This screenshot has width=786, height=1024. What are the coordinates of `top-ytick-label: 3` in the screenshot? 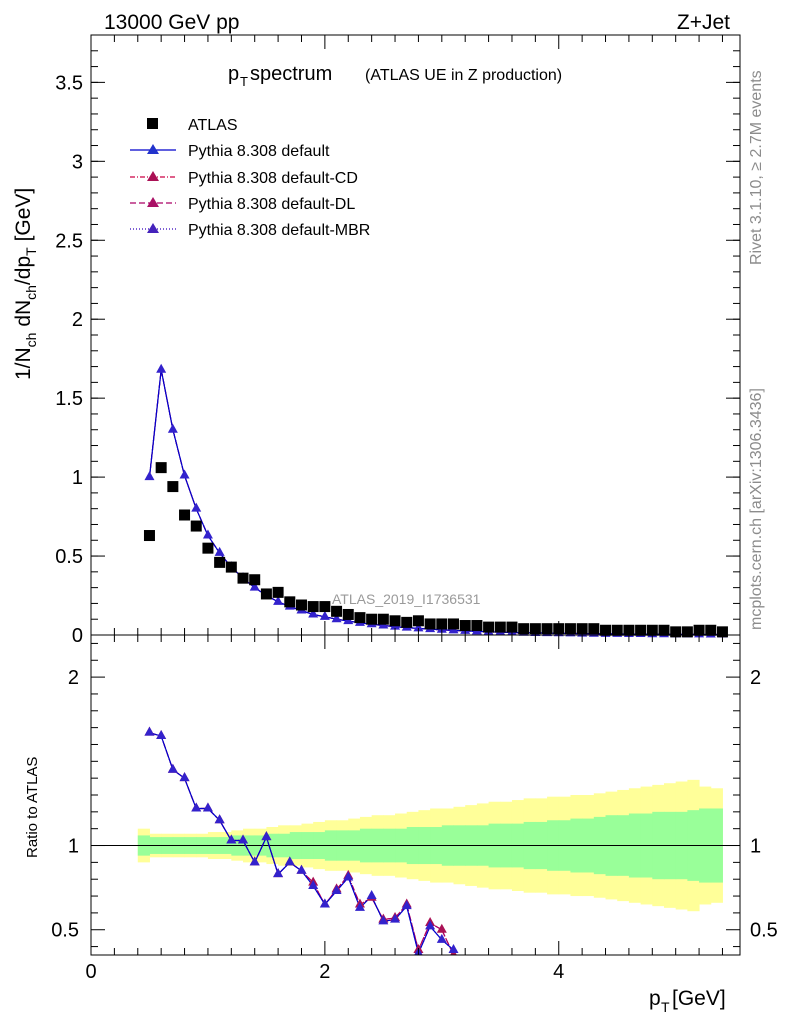 It's located at (77, 162).